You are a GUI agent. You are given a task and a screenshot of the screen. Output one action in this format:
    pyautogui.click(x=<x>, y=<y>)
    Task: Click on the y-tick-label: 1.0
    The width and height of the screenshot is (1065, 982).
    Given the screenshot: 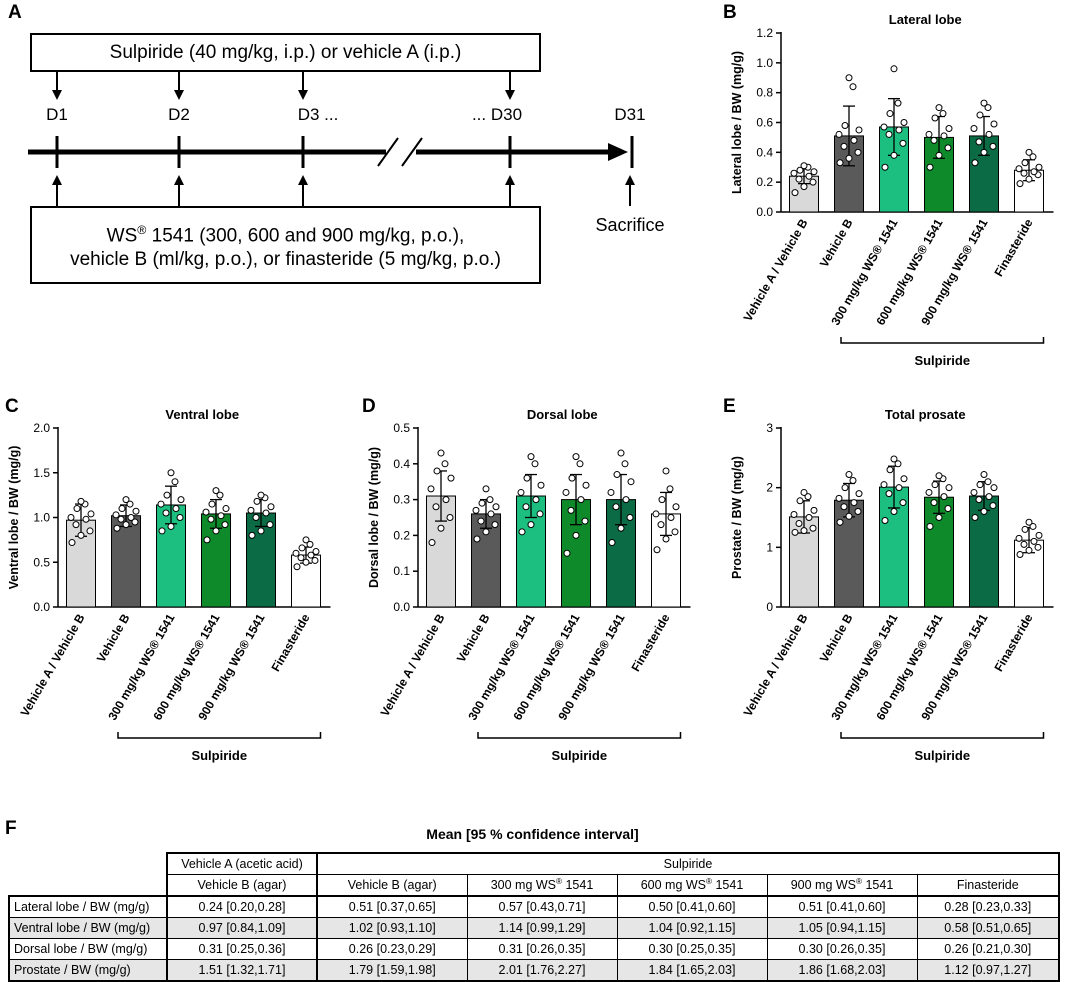 What is the action you would take?
    pyautogui.click(x=764, y=63)
    